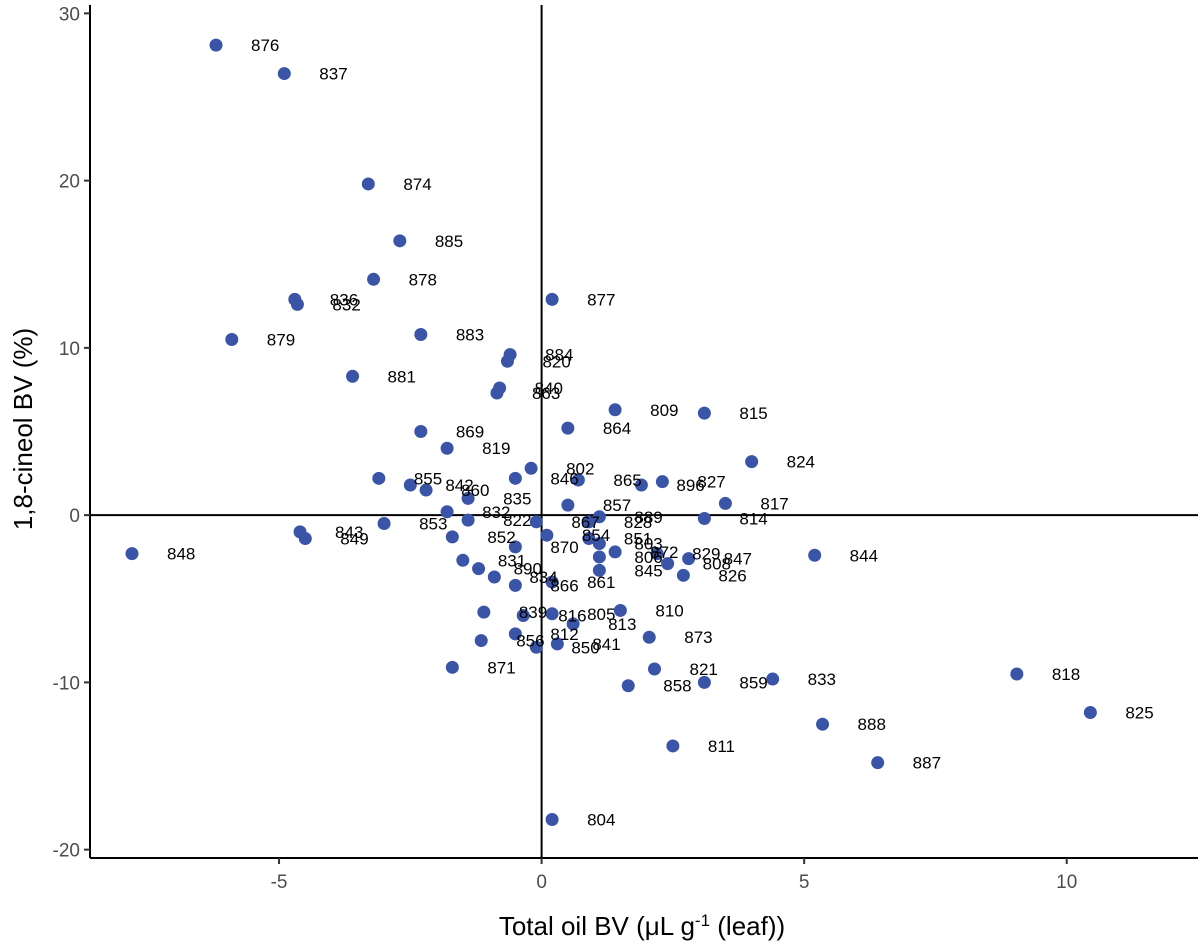 Image resolution: width=1200 pixels, height=950 pixels. Describe the element at coordinates (459, 485) in the screenshot. I see `point-label: 842` at that location.